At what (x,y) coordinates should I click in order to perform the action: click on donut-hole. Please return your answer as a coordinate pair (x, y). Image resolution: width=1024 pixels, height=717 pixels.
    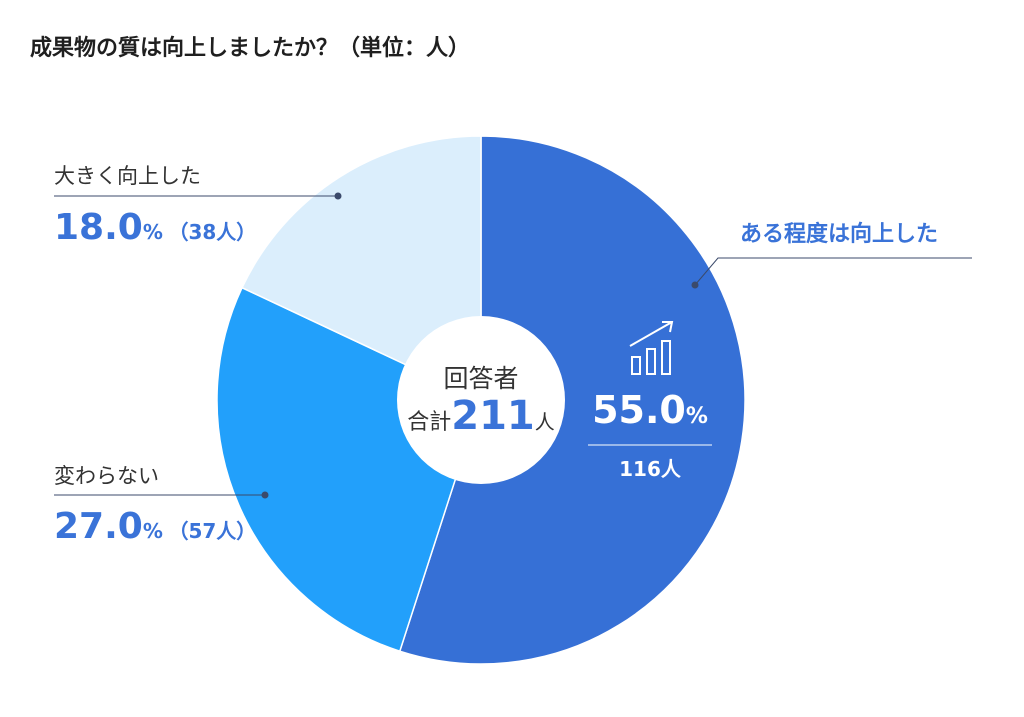
    Looking at the image, I should click on (481, 400).